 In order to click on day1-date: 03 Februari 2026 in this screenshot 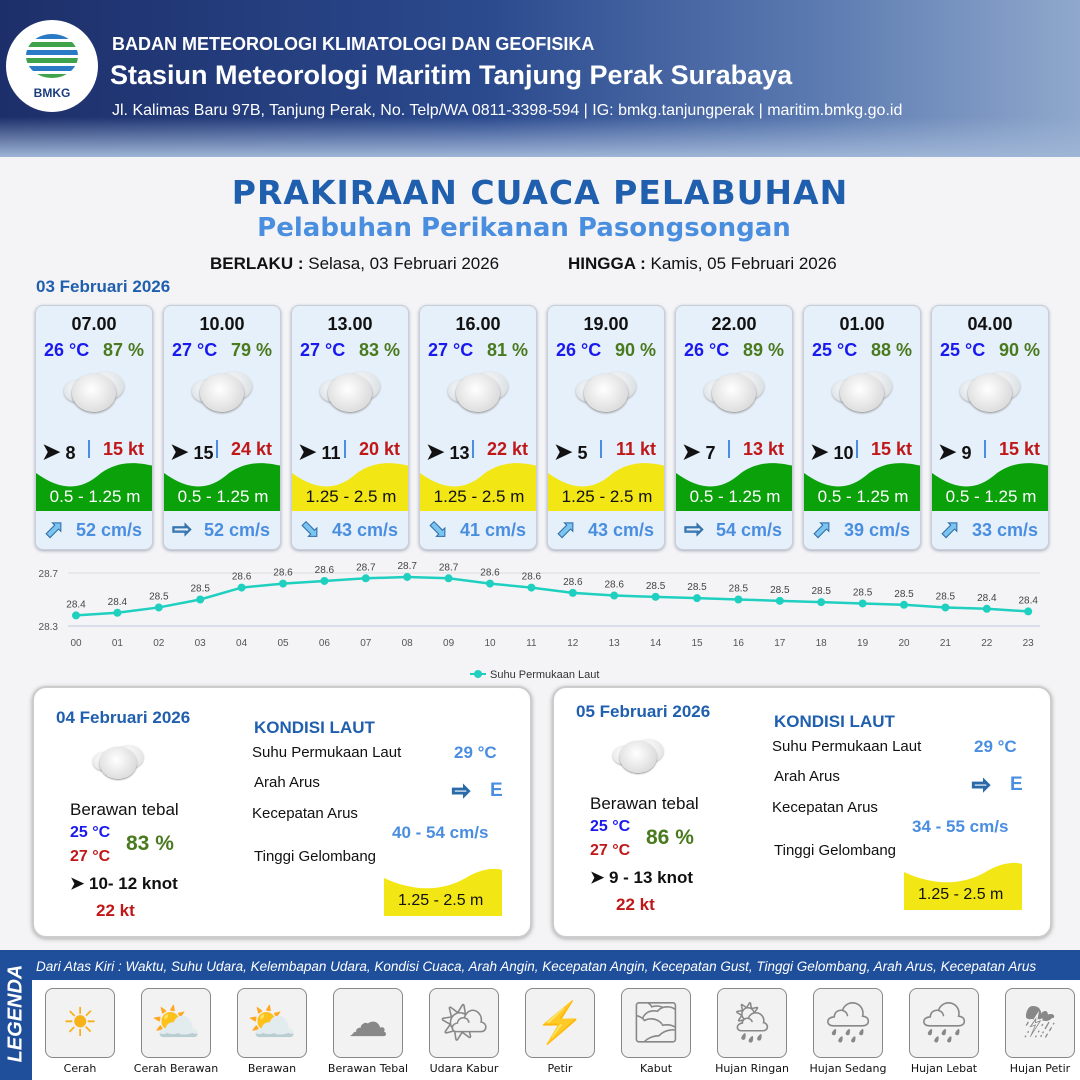, I will do `click(103, 286)`.